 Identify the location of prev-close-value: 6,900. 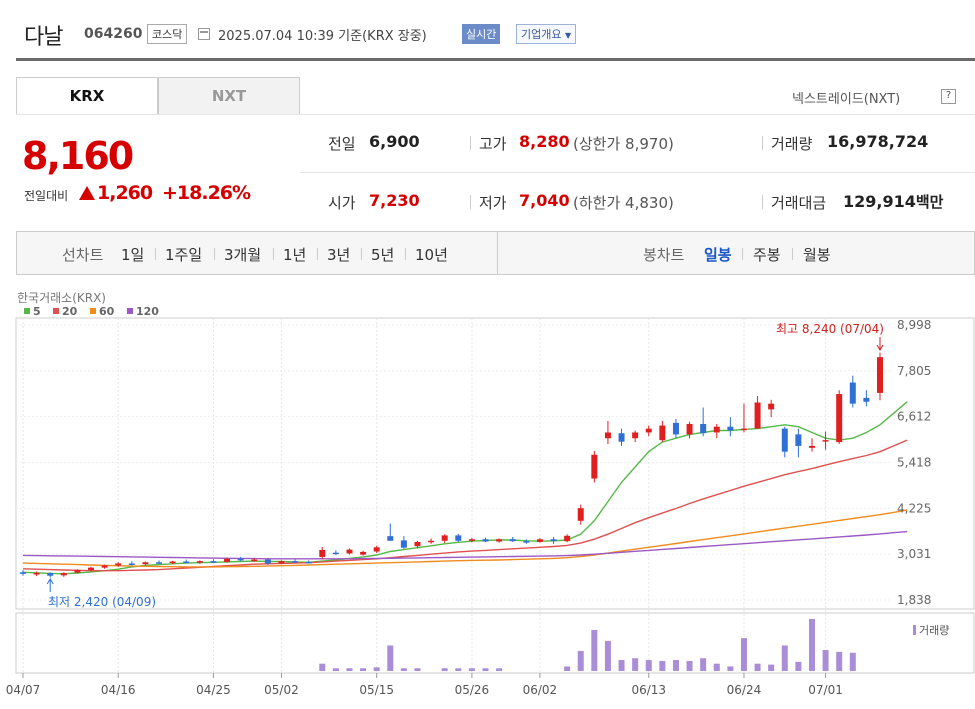
(394, 141).